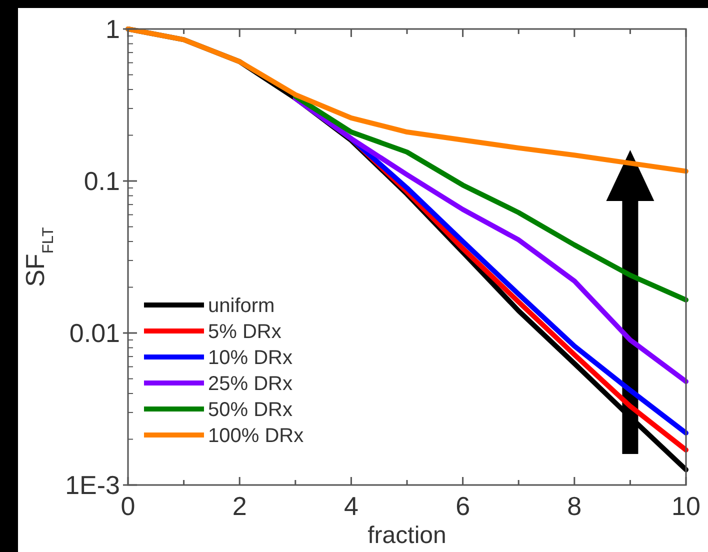  What do you see at coordinates (407, 535) in the screenshot?
I see `x-axis-title: fraction` at bounding box center [407, 535].